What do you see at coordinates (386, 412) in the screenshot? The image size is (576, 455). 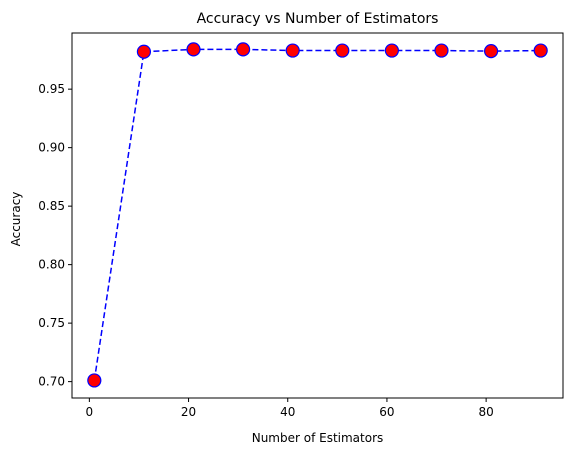 I see `x-tick-label: 60` at bounding box center [386, 412].